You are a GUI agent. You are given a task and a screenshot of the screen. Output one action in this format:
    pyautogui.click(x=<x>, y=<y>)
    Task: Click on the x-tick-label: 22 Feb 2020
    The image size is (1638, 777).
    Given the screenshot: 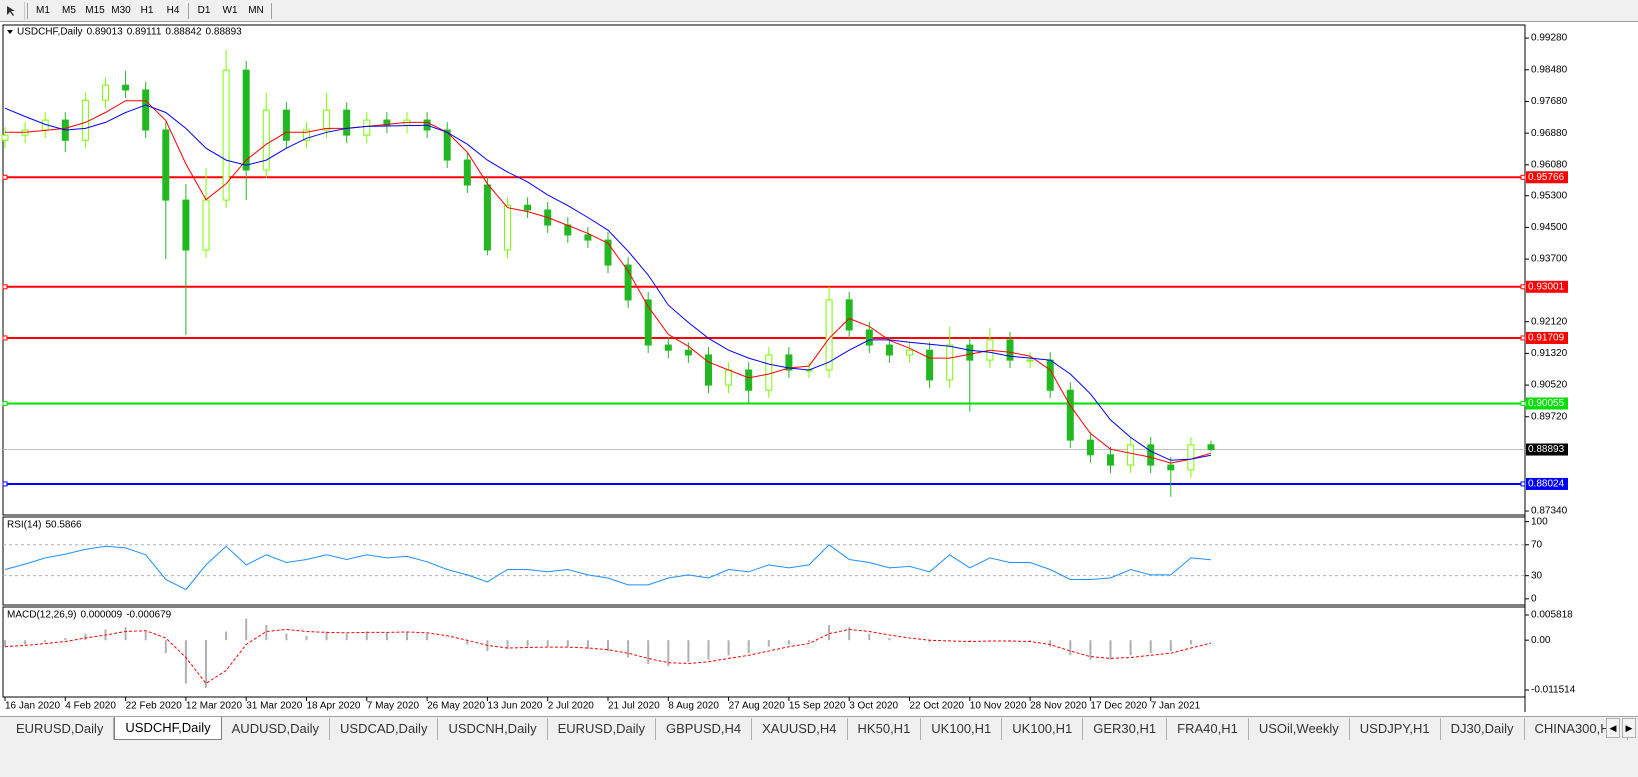 What is the action you would take?
    pyautogui.click(x=154, y=706)
    